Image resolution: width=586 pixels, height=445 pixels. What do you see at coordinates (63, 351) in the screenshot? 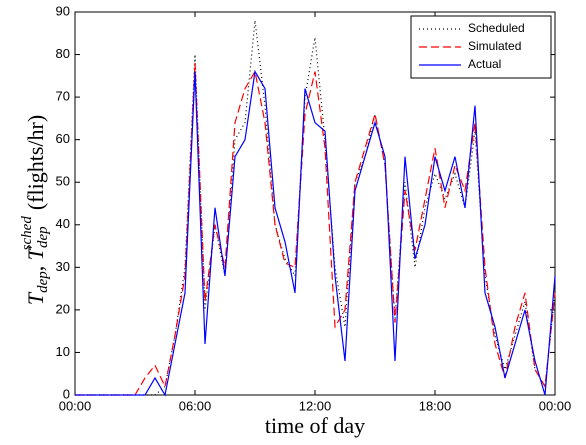
I see `y-tick-label: 10` at bounding box center [63, 351].